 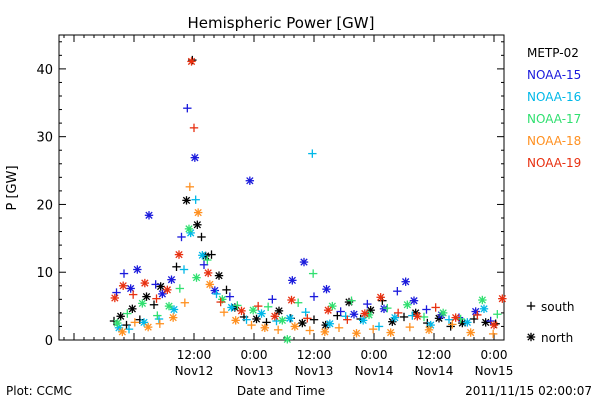 I want to click on legend-label-noaa-17: NOAA-17, so click(x=554, y=119).